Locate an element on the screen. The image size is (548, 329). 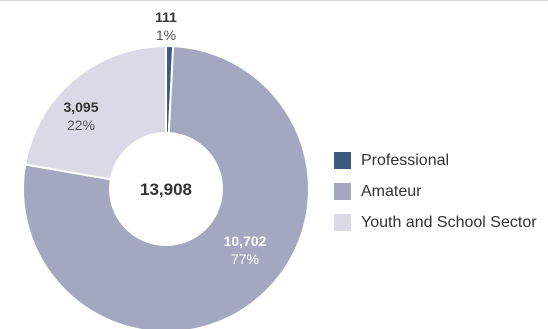
percent-label-amateur: 77% is located at coordinates (245, 259).